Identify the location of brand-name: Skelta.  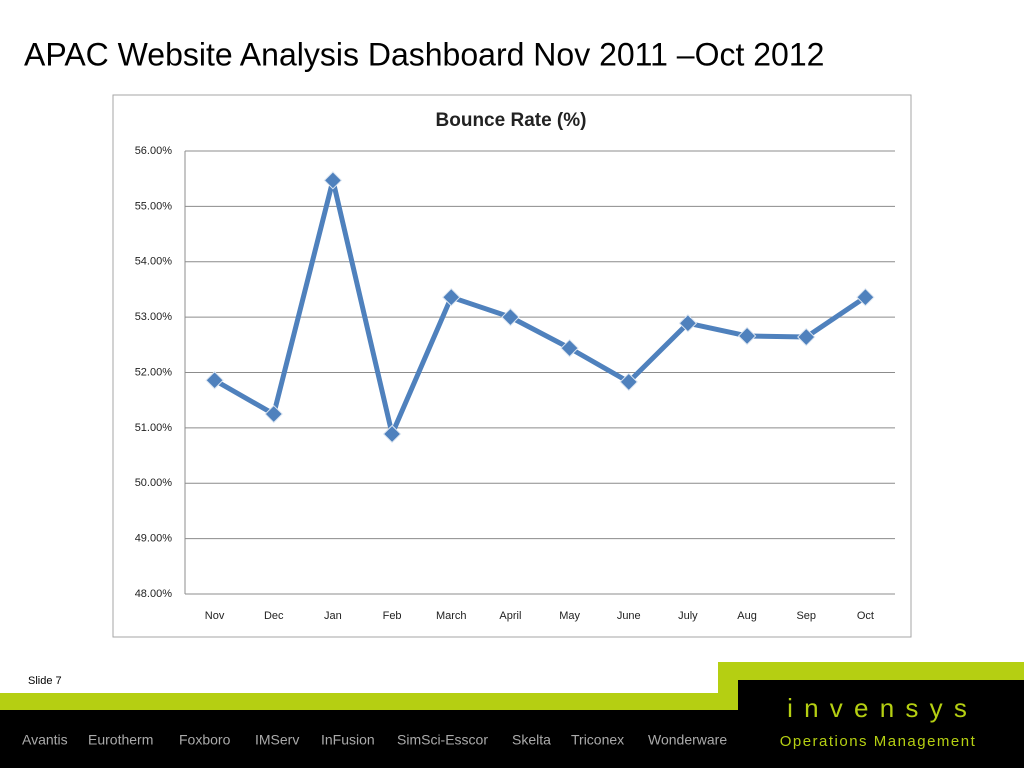
(531, 740).